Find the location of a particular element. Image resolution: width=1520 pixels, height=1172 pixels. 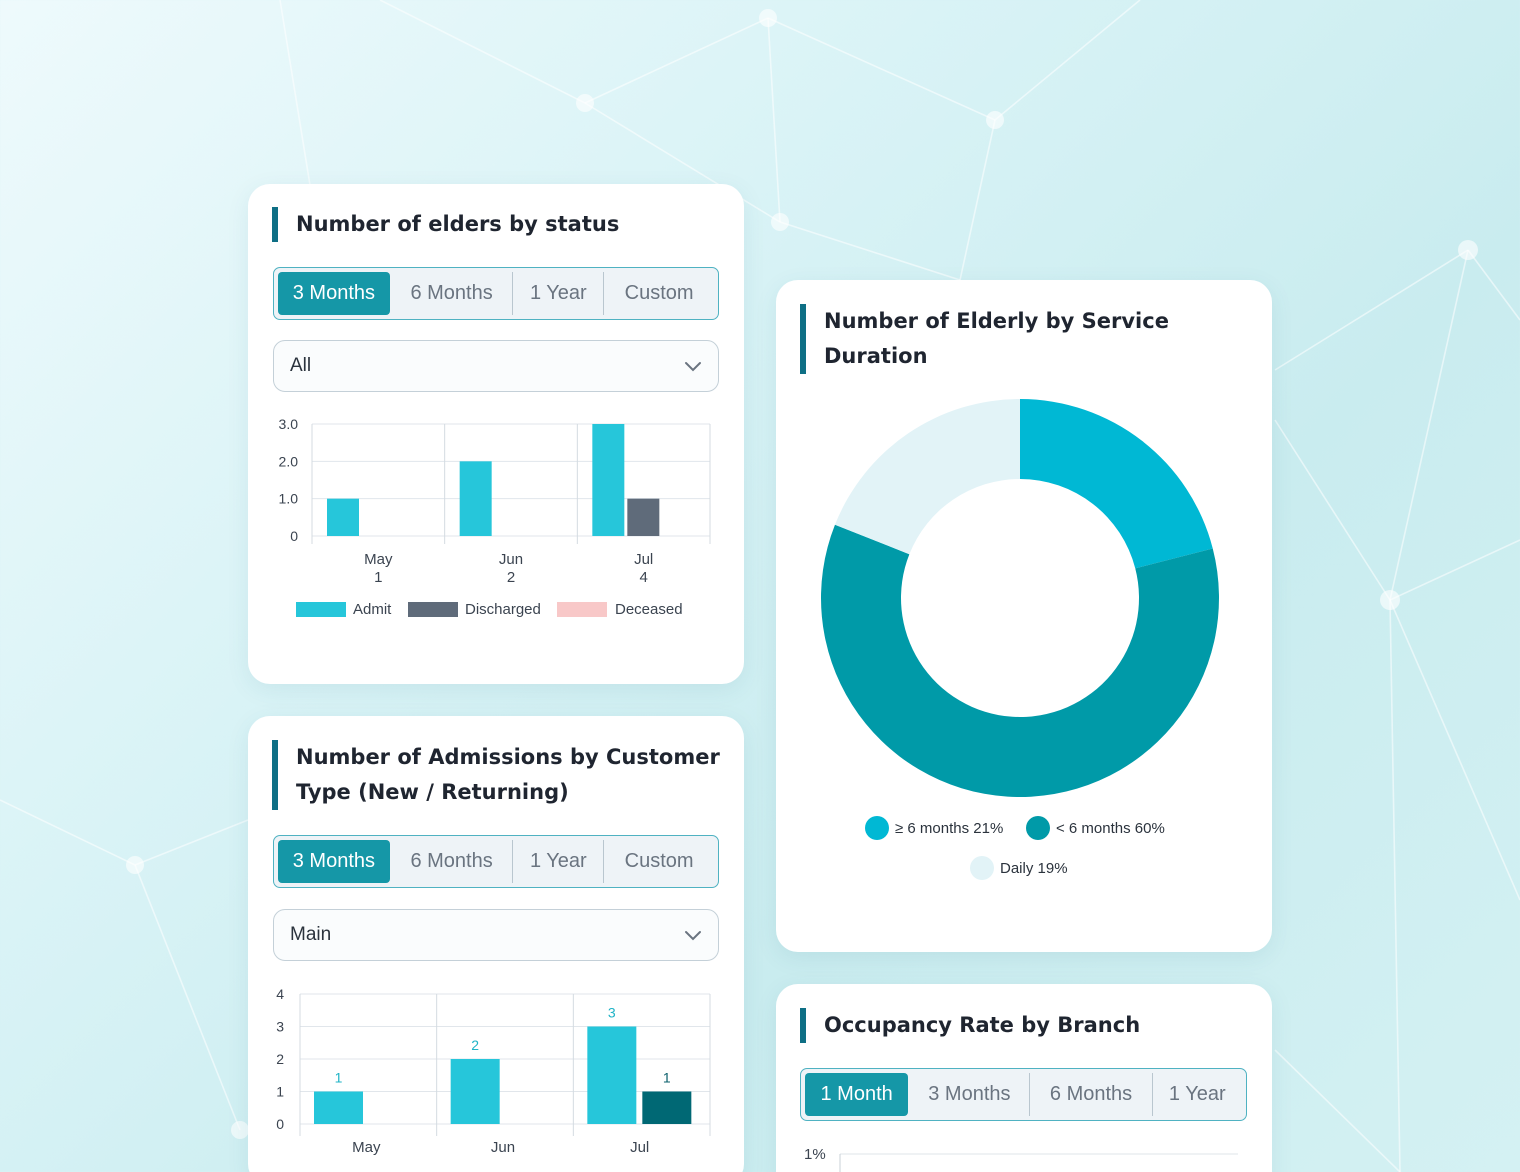

service-duration-donut-chart is located at coordinates (1020, 598).